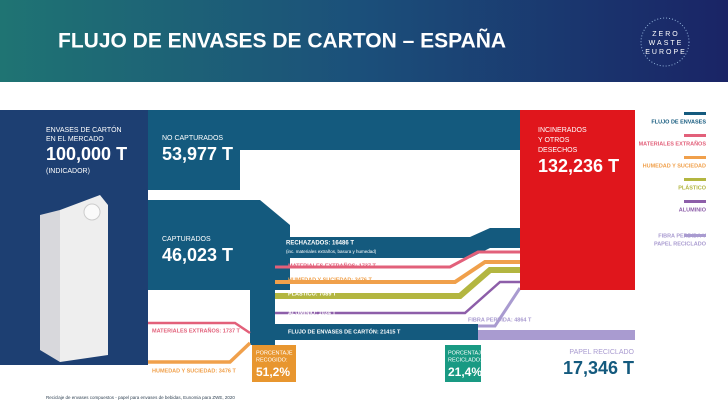 The image size is (728, 410). I want to click on market-amount: 100,000 T, so click(86, 154).